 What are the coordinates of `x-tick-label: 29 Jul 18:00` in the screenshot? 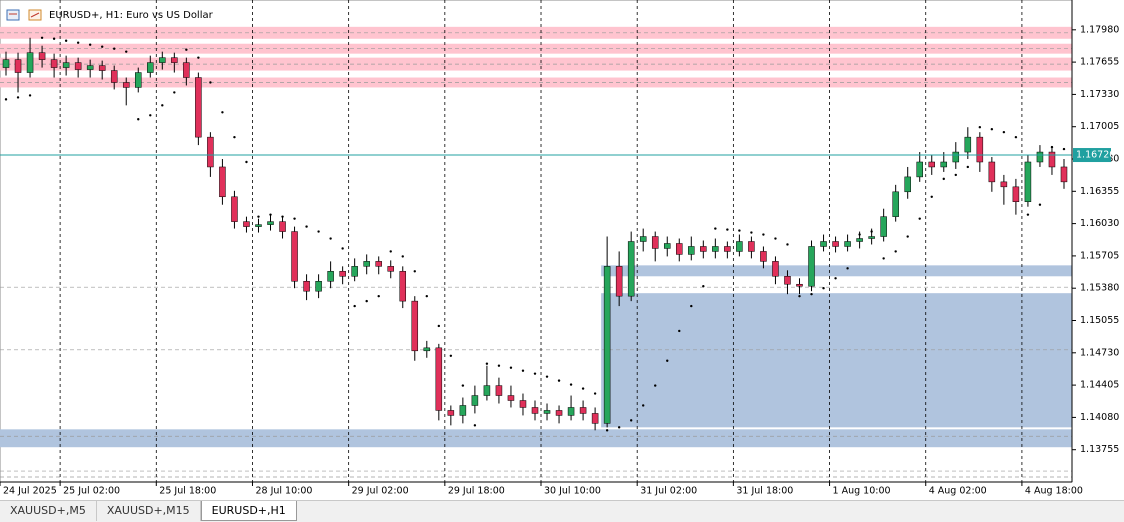 It's located at (476, 491).